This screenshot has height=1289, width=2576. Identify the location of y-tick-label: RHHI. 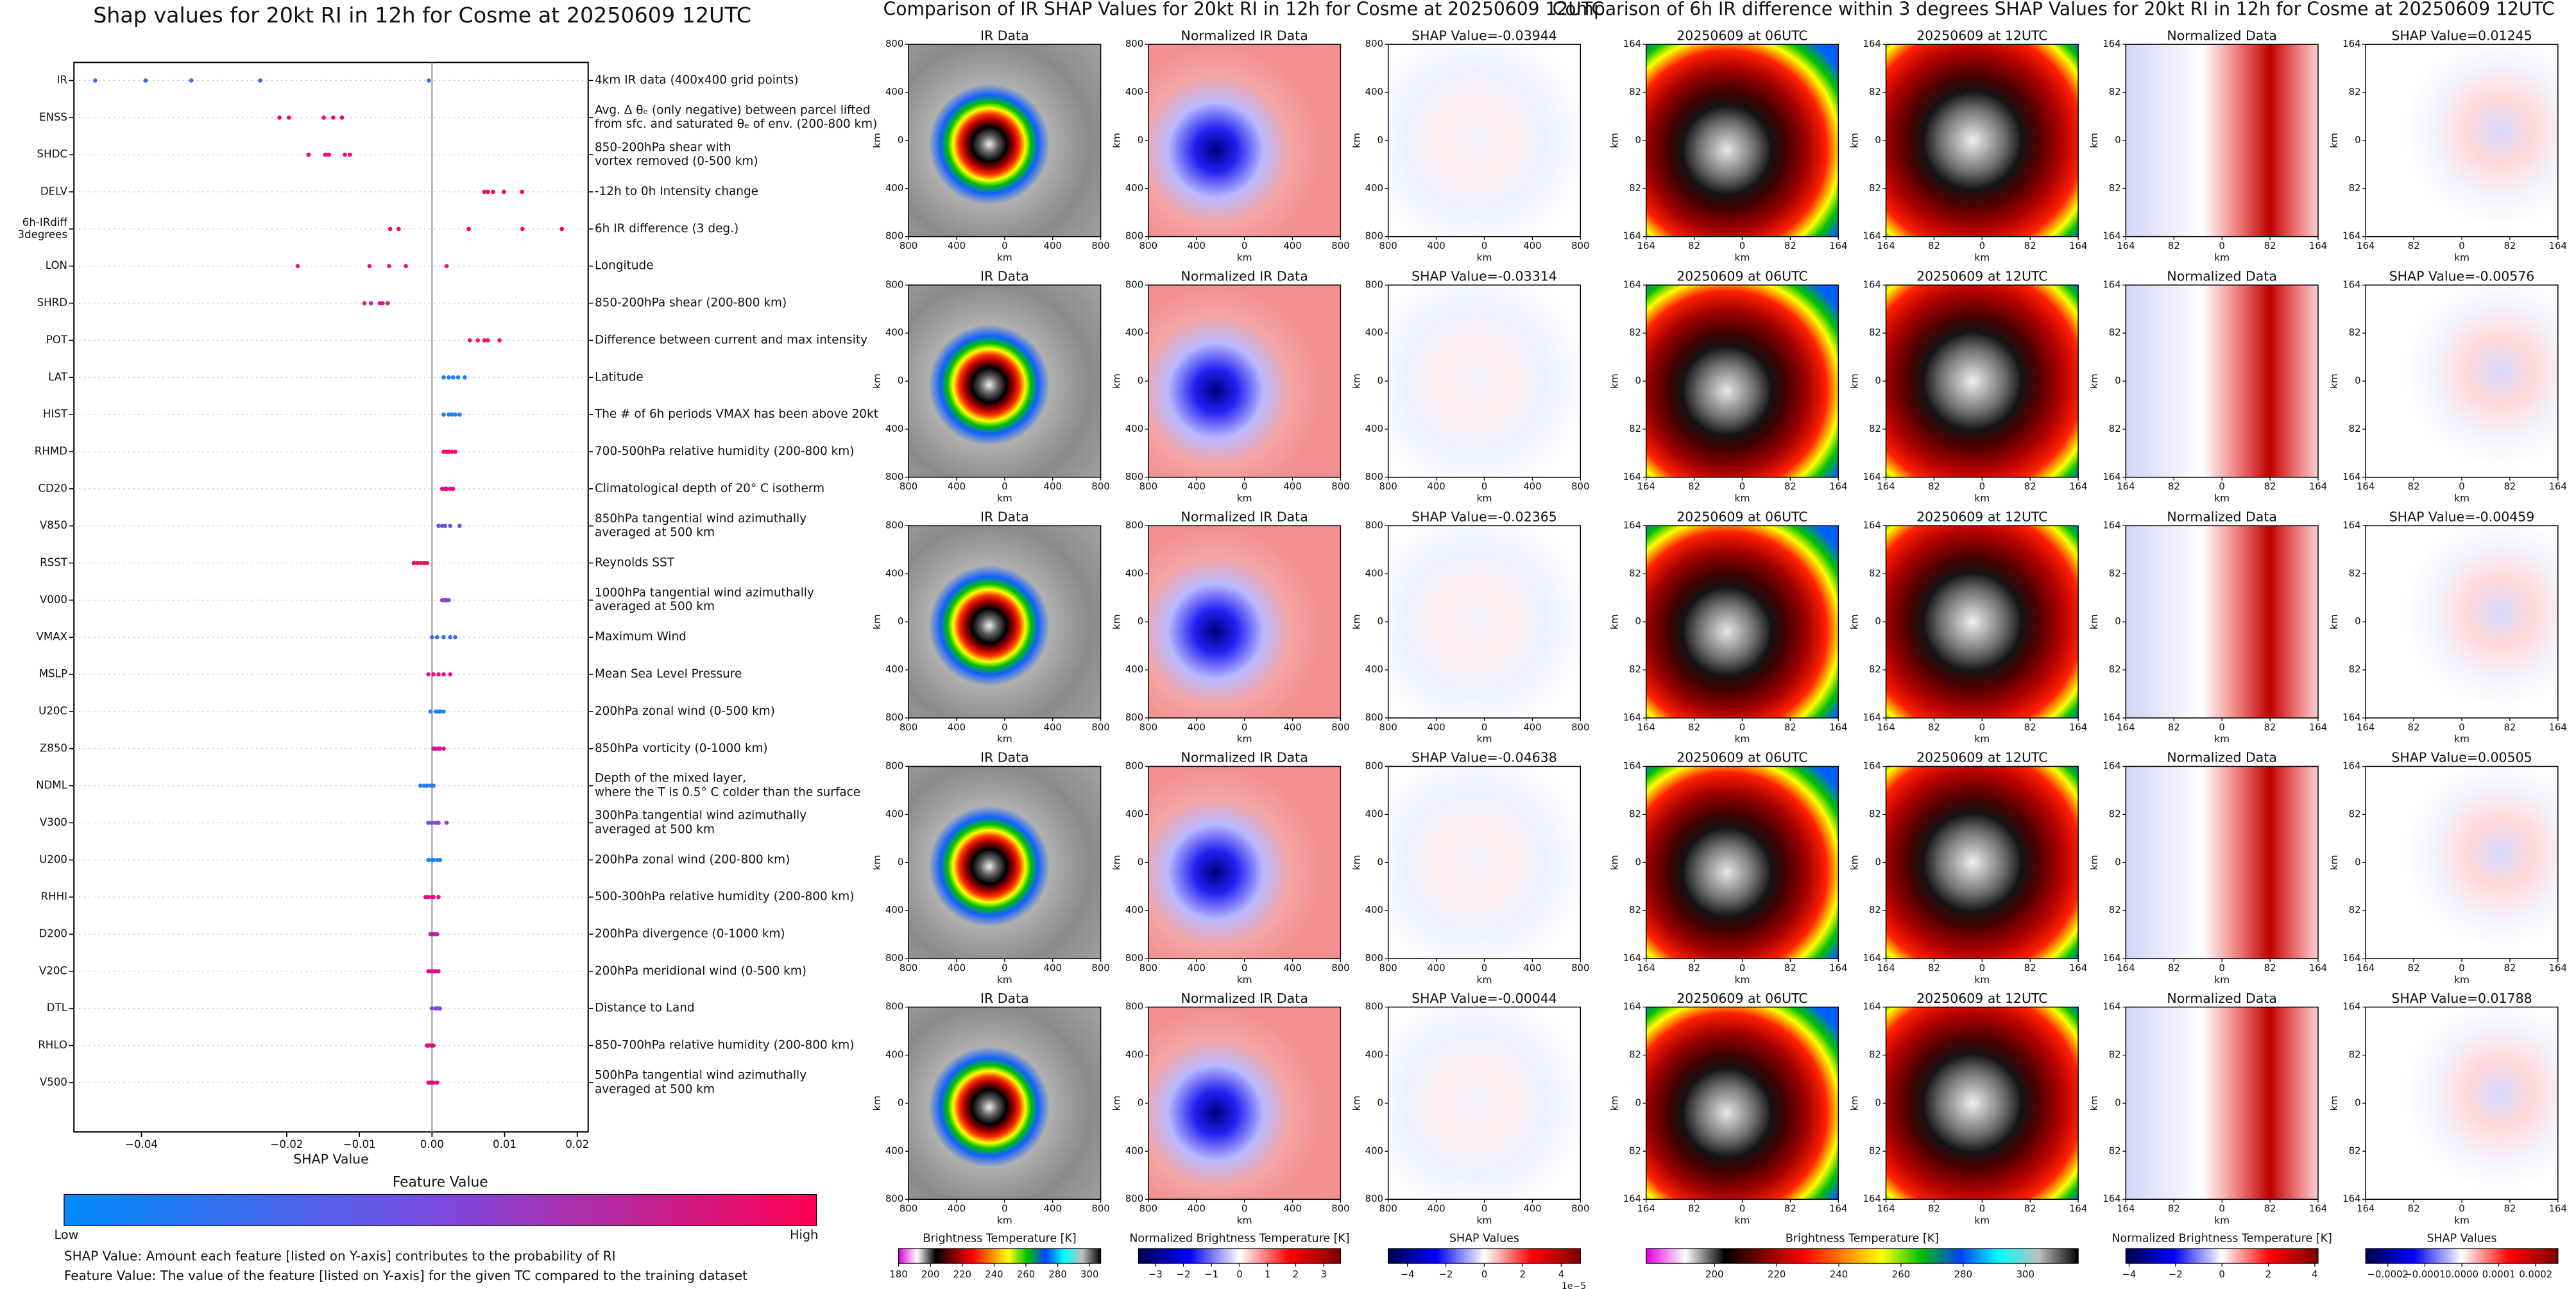
(54, 897).